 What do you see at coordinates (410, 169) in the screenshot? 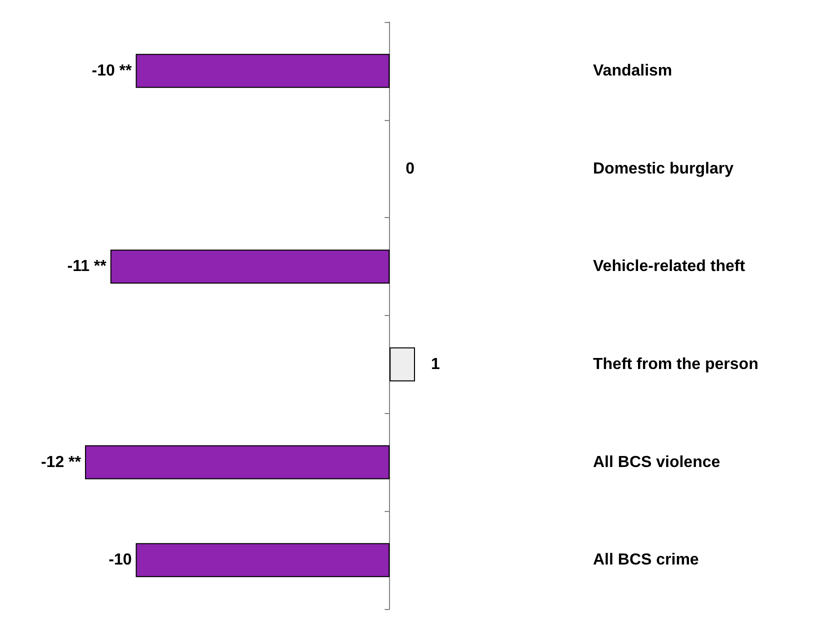
I see `data-label: 0` at bounding box center [410, 169].